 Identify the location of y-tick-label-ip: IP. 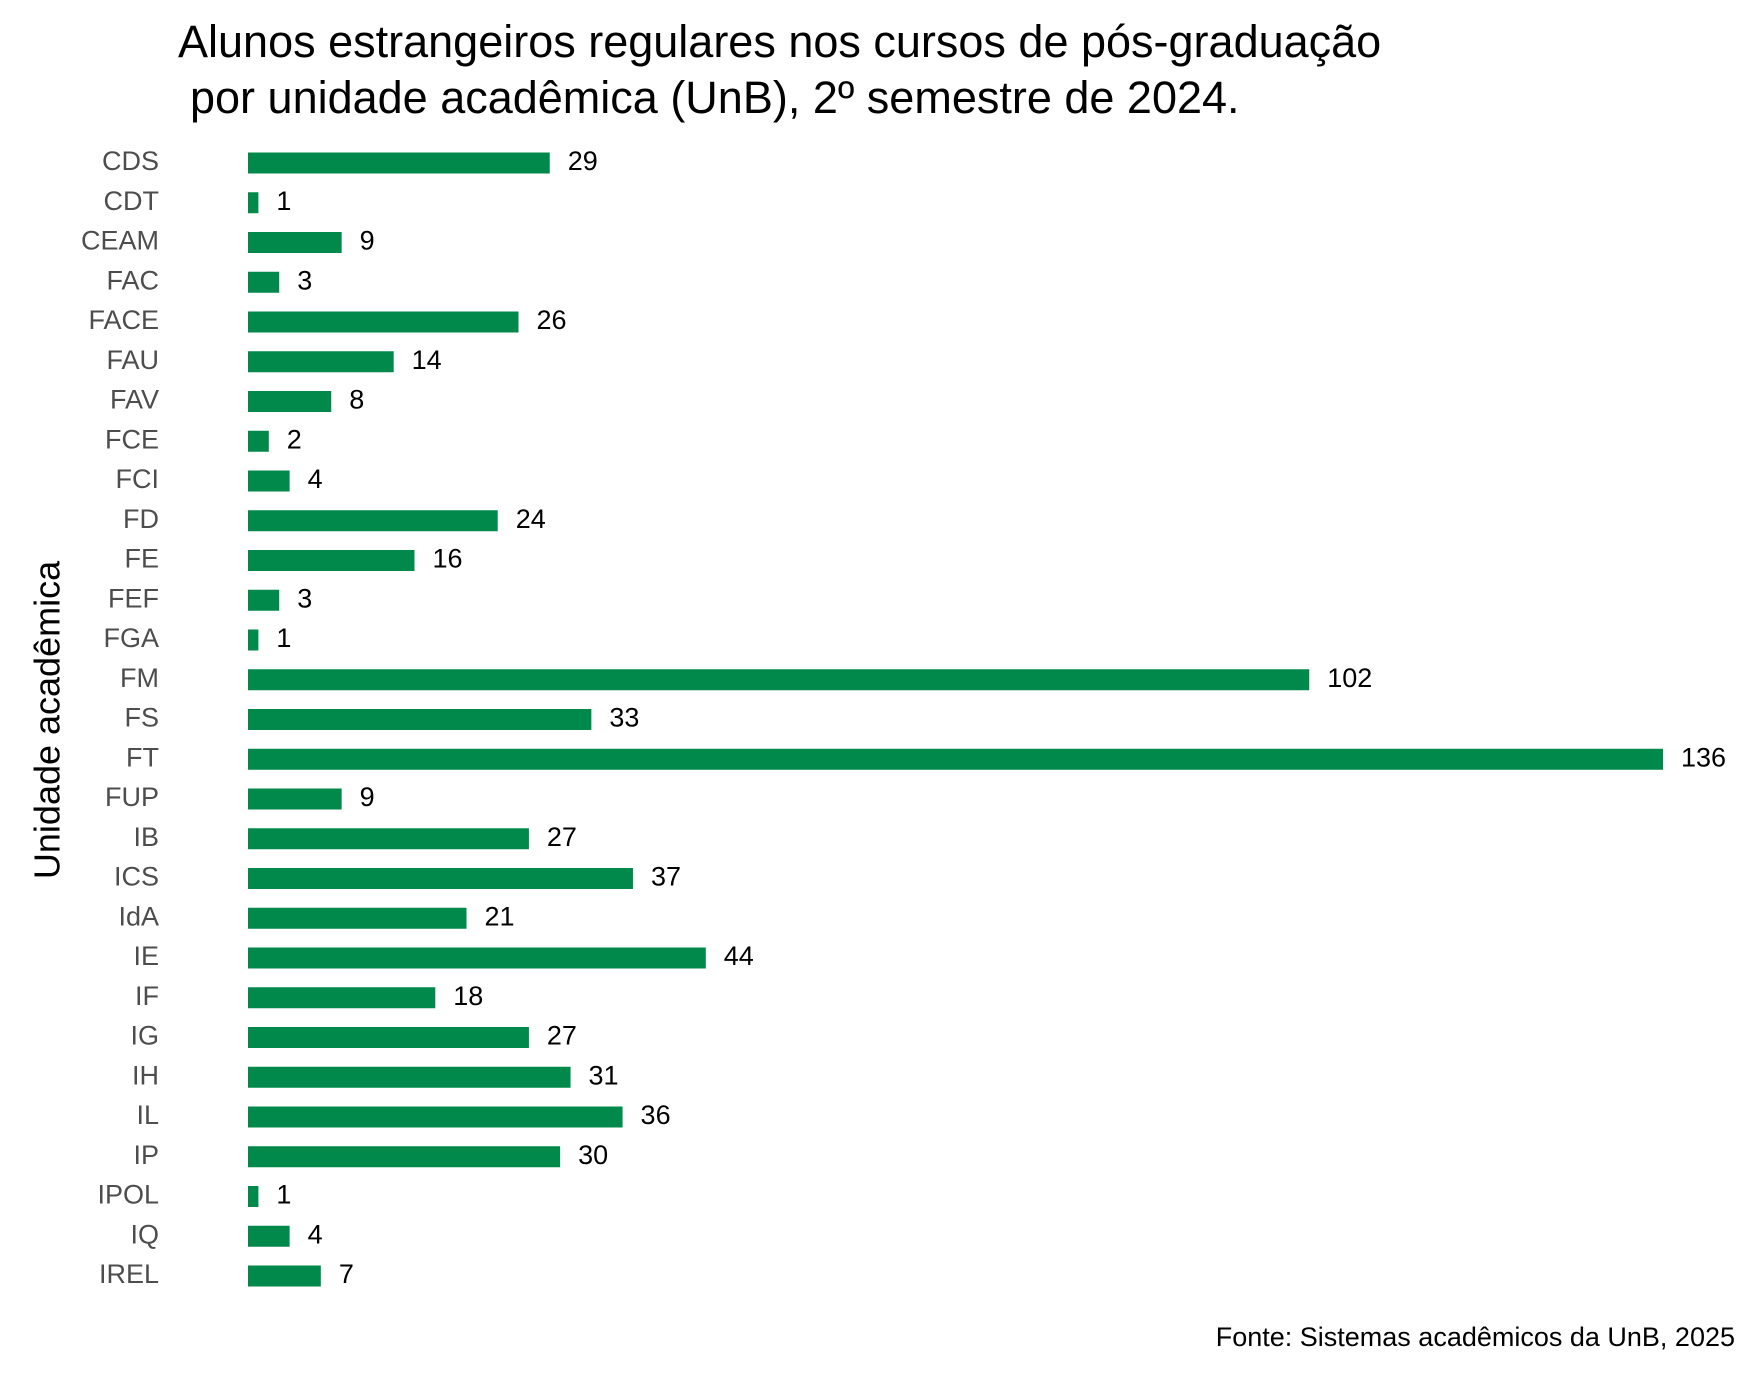
(146, 1155).